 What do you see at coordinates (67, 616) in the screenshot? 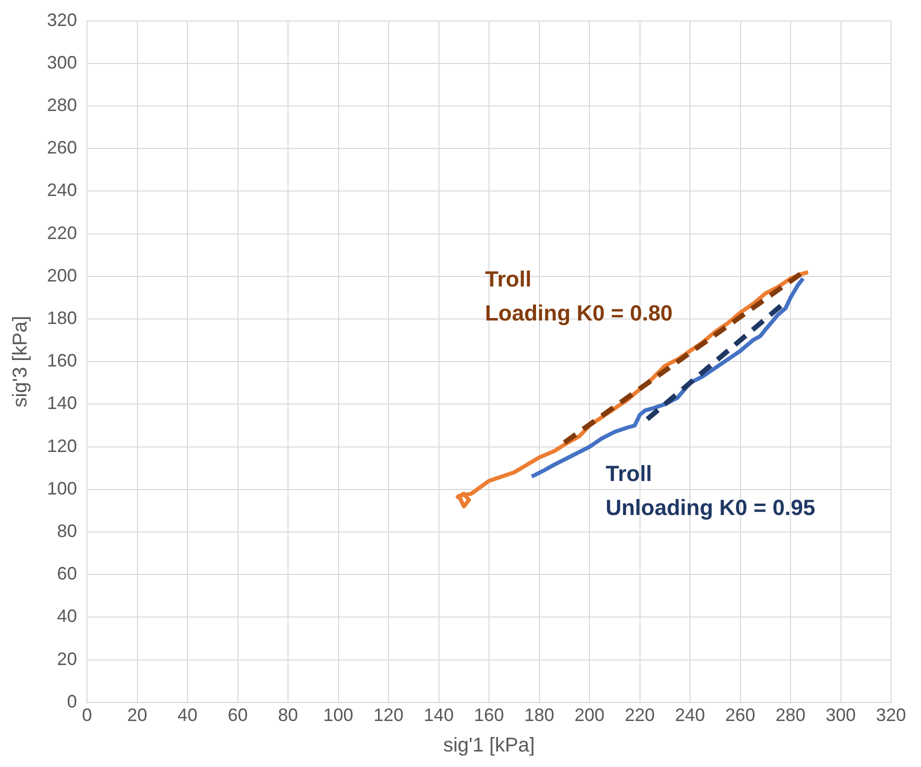
I see `y-tick-label: 40` at bounding box center [67, 616].